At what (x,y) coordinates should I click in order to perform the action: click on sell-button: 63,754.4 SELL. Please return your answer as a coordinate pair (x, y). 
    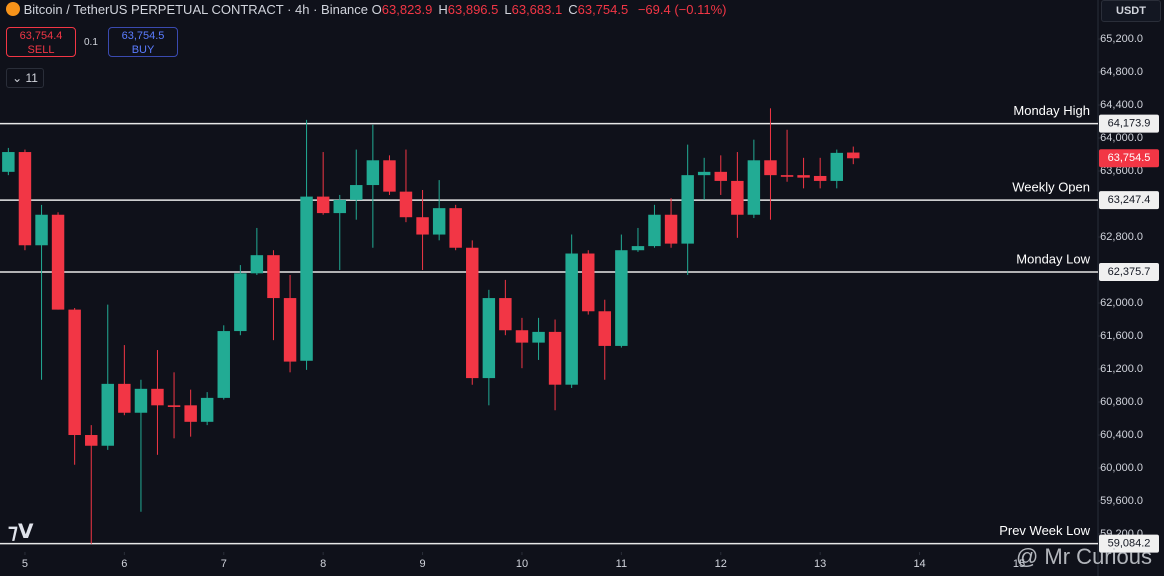
    Looking at the image, I should click on (41, 42).